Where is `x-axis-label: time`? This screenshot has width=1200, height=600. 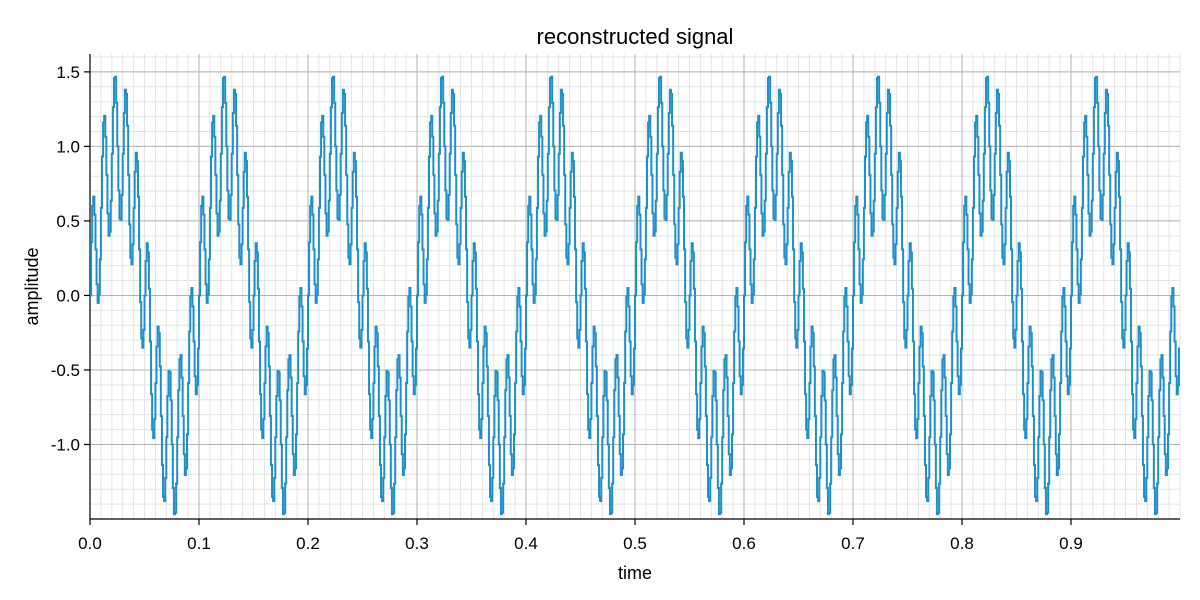 x-axis-label: time is located at coordinates (635, 573).